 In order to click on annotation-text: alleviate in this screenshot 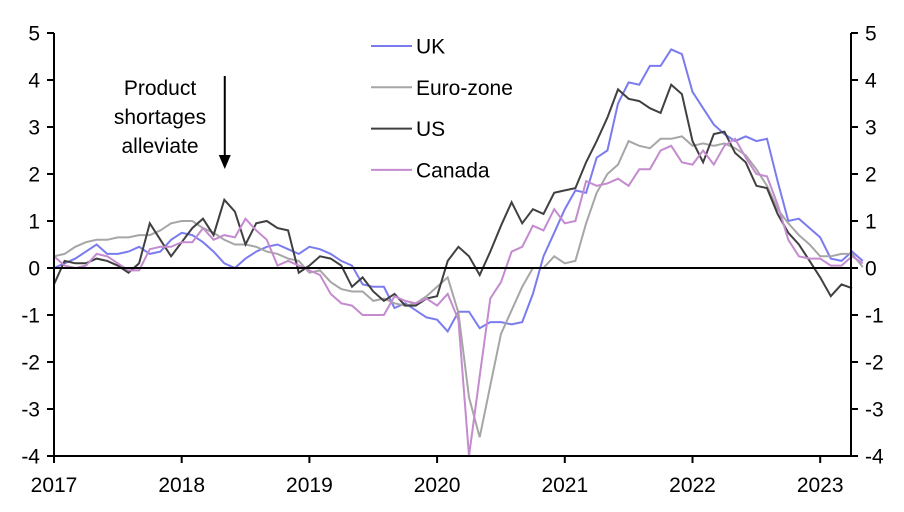, I will do `click(159, 146)`.